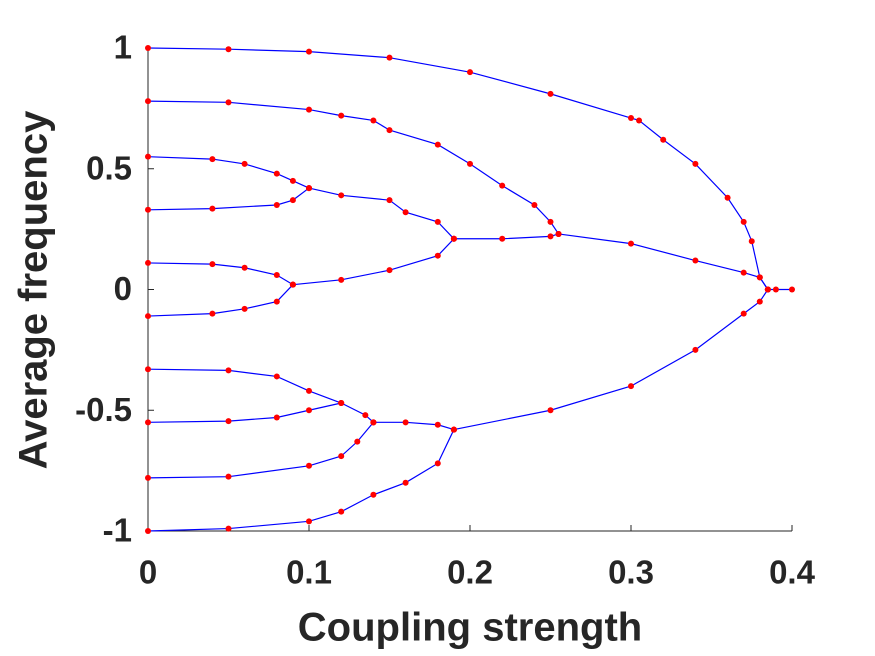 The image size is (875, 656). I want to click on y-tick-label: 0.5, so click(109, 167).